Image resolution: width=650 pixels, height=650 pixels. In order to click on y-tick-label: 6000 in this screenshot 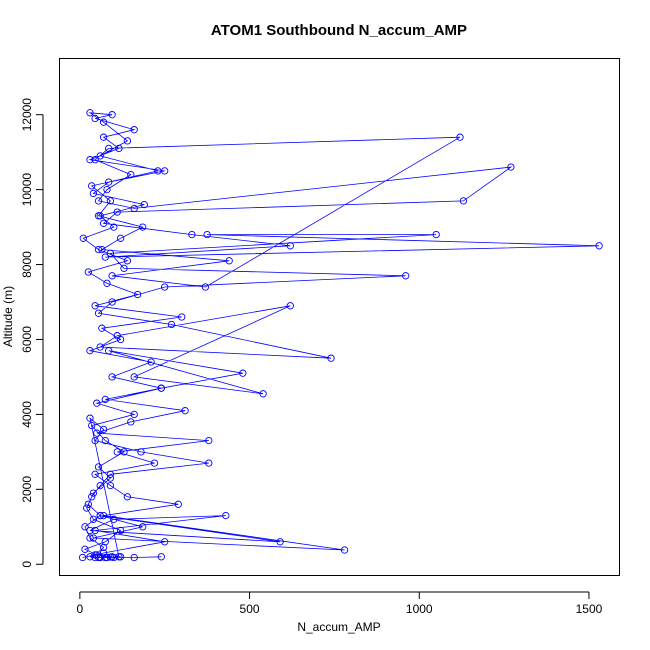, I will do `click(27, 339)`.